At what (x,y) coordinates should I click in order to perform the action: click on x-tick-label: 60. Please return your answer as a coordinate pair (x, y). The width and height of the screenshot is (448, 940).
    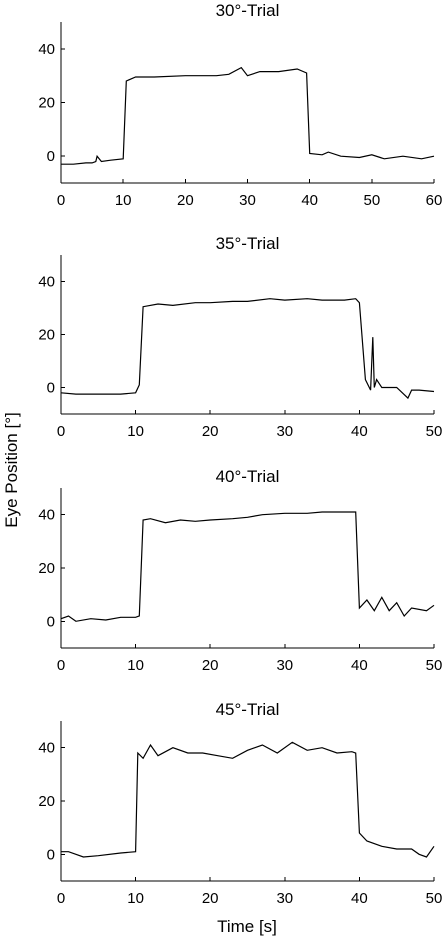
    Looking at the image, I should click on (434, 200).